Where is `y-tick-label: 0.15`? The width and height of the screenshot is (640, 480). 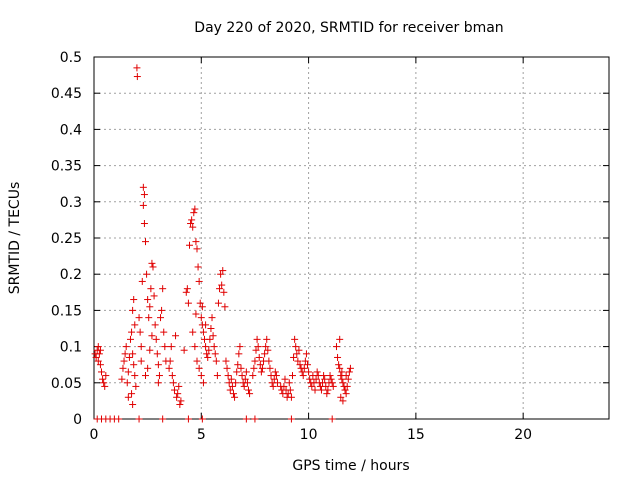 y-tick-label: 0.15 is located at coordinates (66, 311).